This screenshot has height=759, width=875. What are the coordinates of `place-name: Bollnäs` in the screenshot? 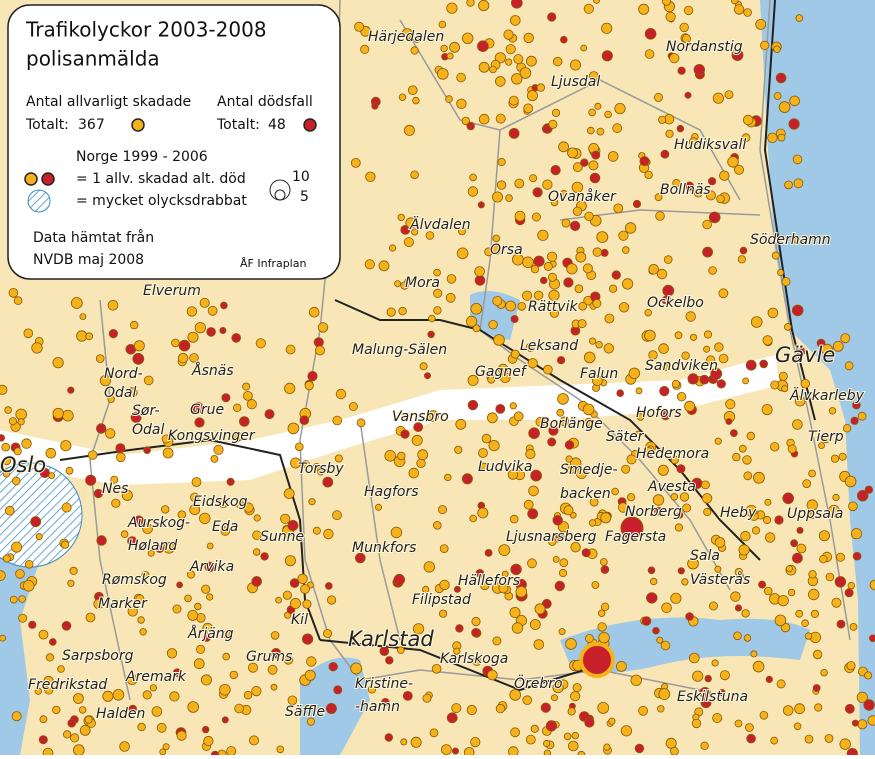 It's located at (685, 190).